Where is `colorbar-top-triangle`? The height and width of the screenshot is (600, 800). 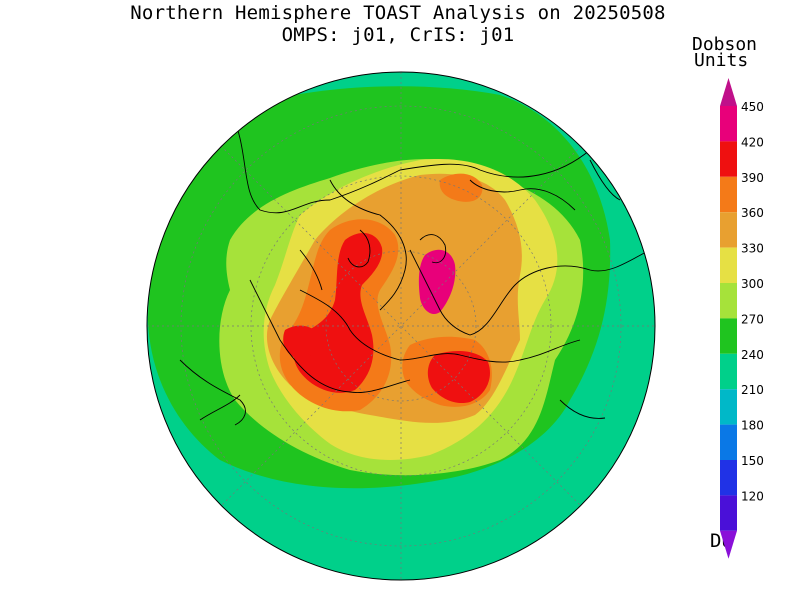 colorbar-top-triangle is located at coordinates (728, 92).